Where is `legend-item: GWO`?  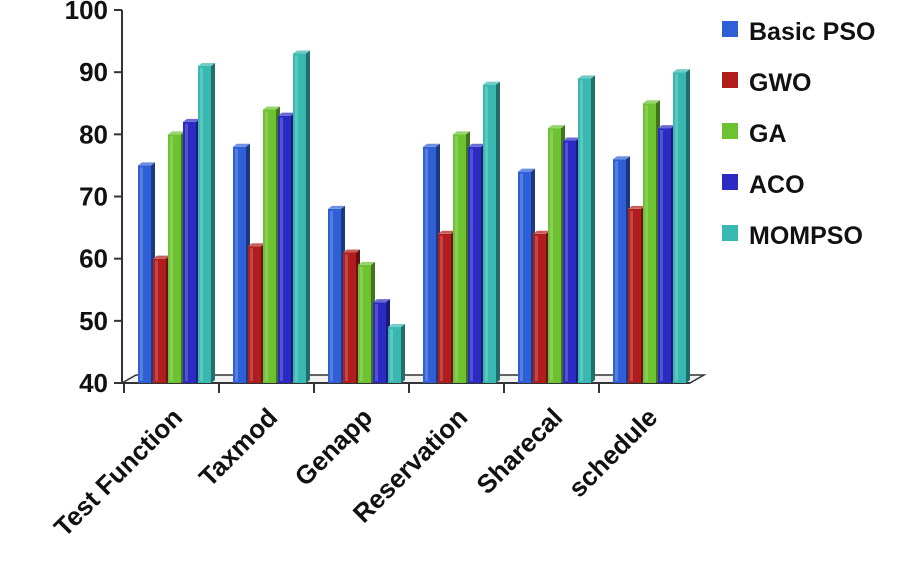 legend-item: GWO is located at coordinates (767, 83).